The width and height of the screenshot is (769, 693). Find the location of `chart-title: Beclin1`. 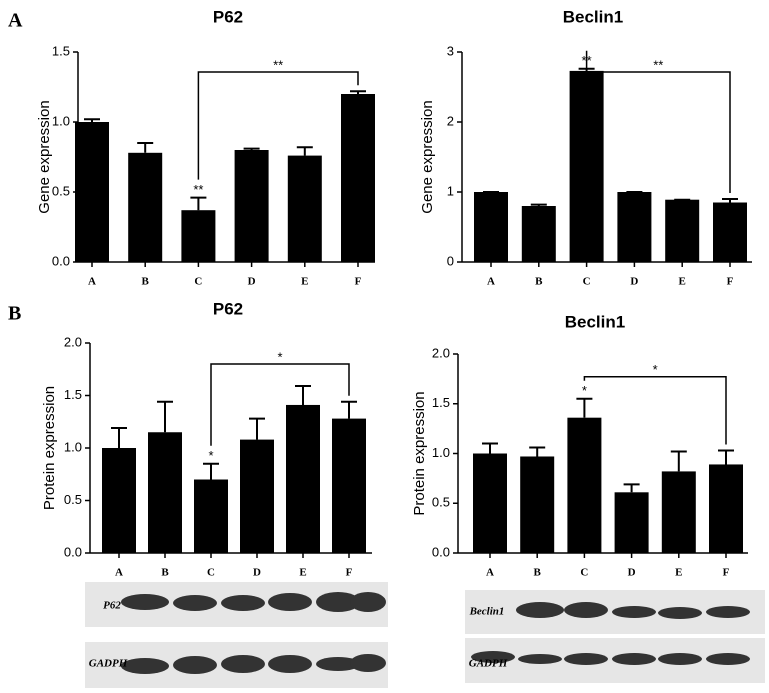

chart-title: Beclin1 is located at coordinates (595, 321).